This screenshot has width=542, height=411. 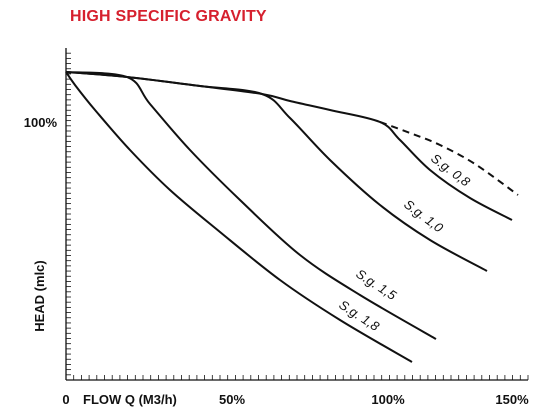 What do you see at coordinates (130, 399) in the screenshot?
I see `x-axis-title: FLOW Q (M3/h)` at bounding box center [130, 399].